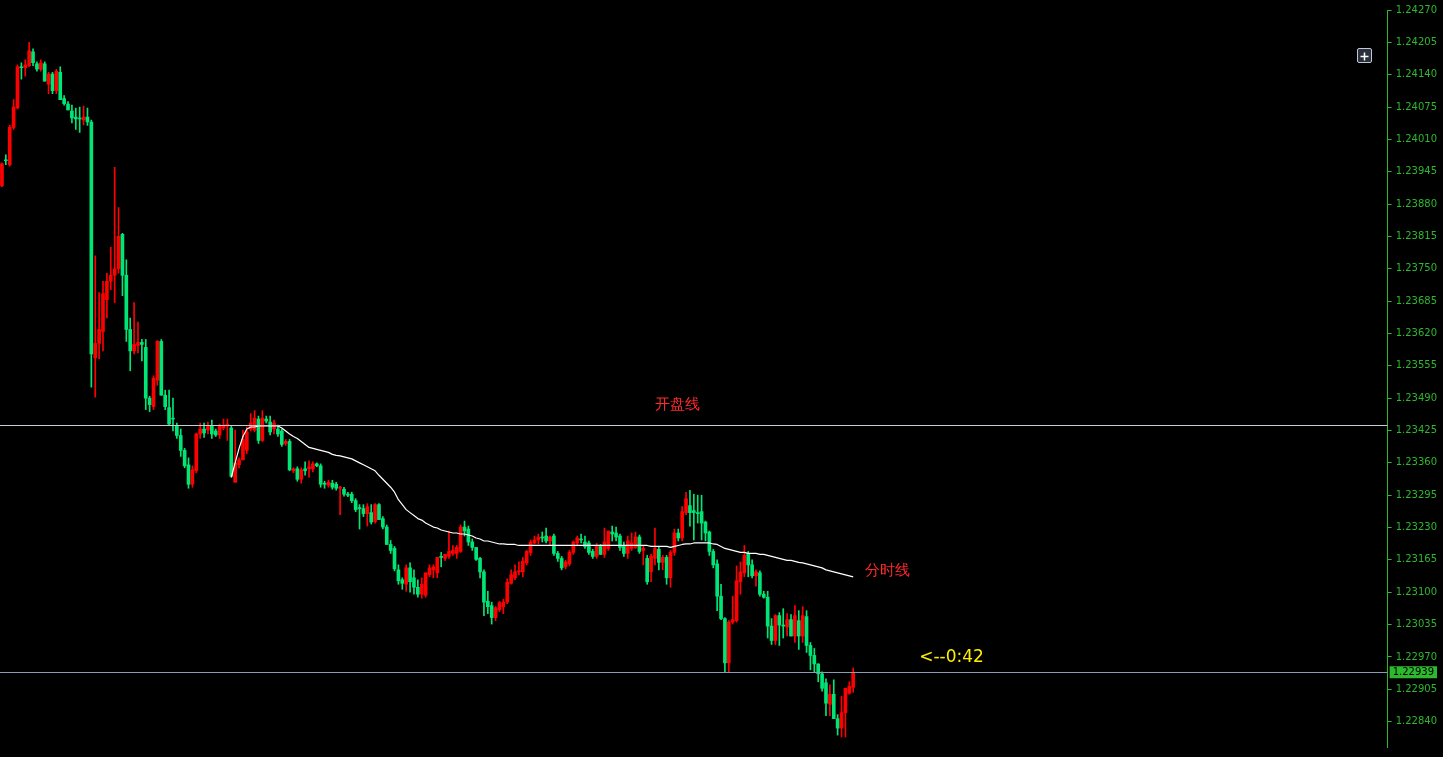 Image resolution: width=1443 pixels, height=757 pixels. What do you see at coordinates (1416, 624) in the screenshot?
I see `y-tick-label: 1.23035` at bounding box center [1416, 624].